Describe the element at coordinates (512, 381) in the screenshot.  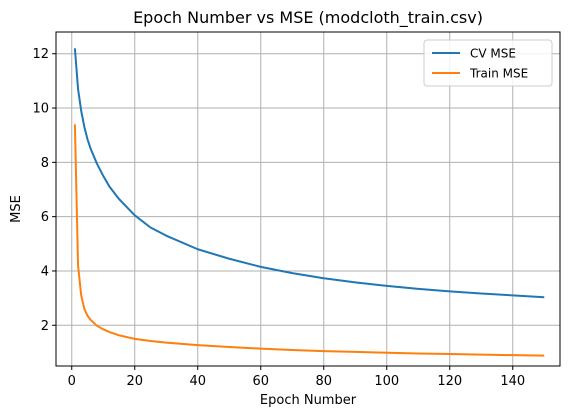
I see `x-tick-label: 140` at that location.